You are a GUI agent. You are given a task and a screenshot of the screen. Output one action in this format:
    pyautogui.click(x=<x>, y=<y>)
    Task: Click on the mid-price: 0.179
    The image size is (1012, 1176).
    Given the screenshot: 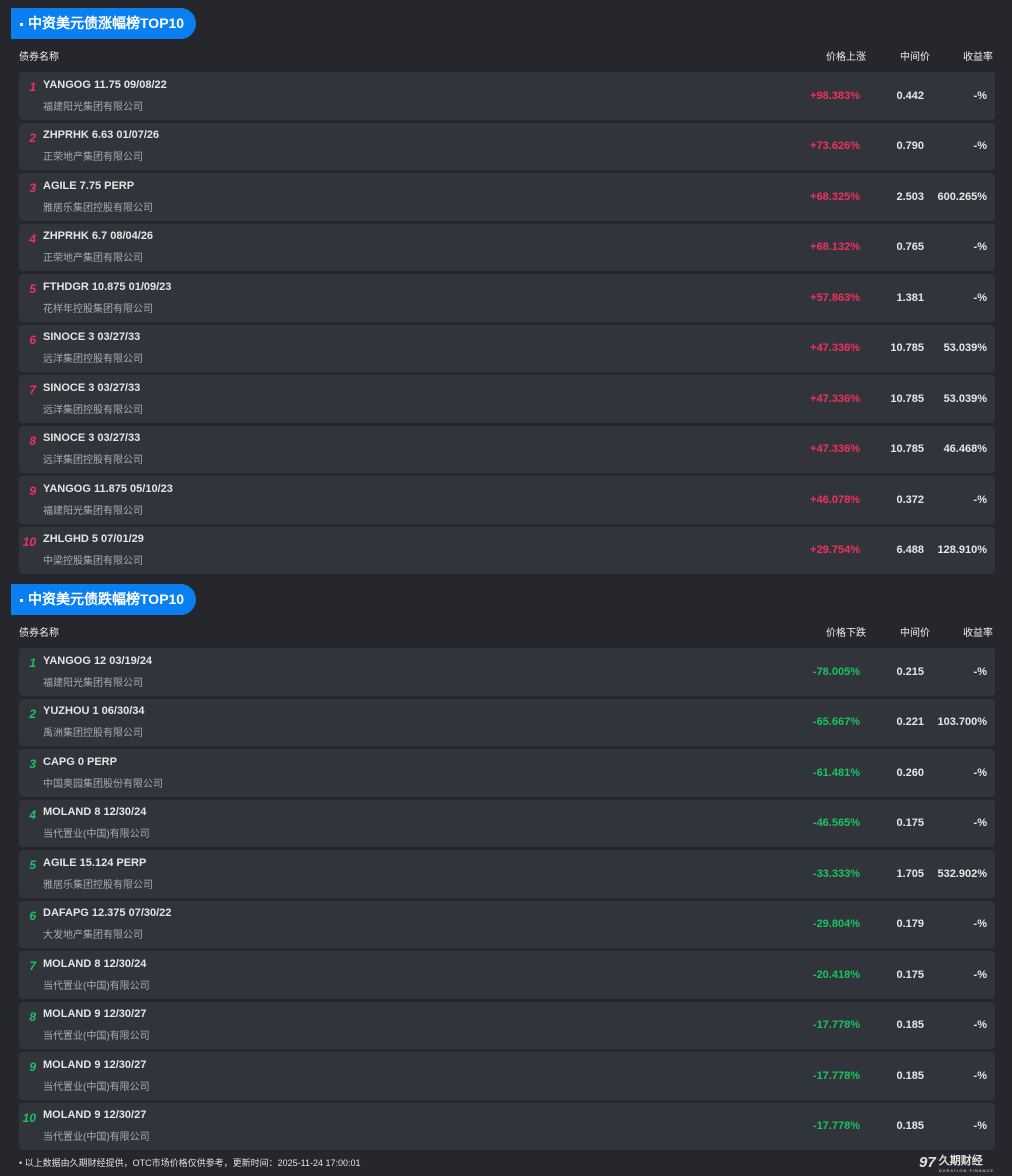 What is the action you would take?
    pyautogui.click(x=910, y=924)
    